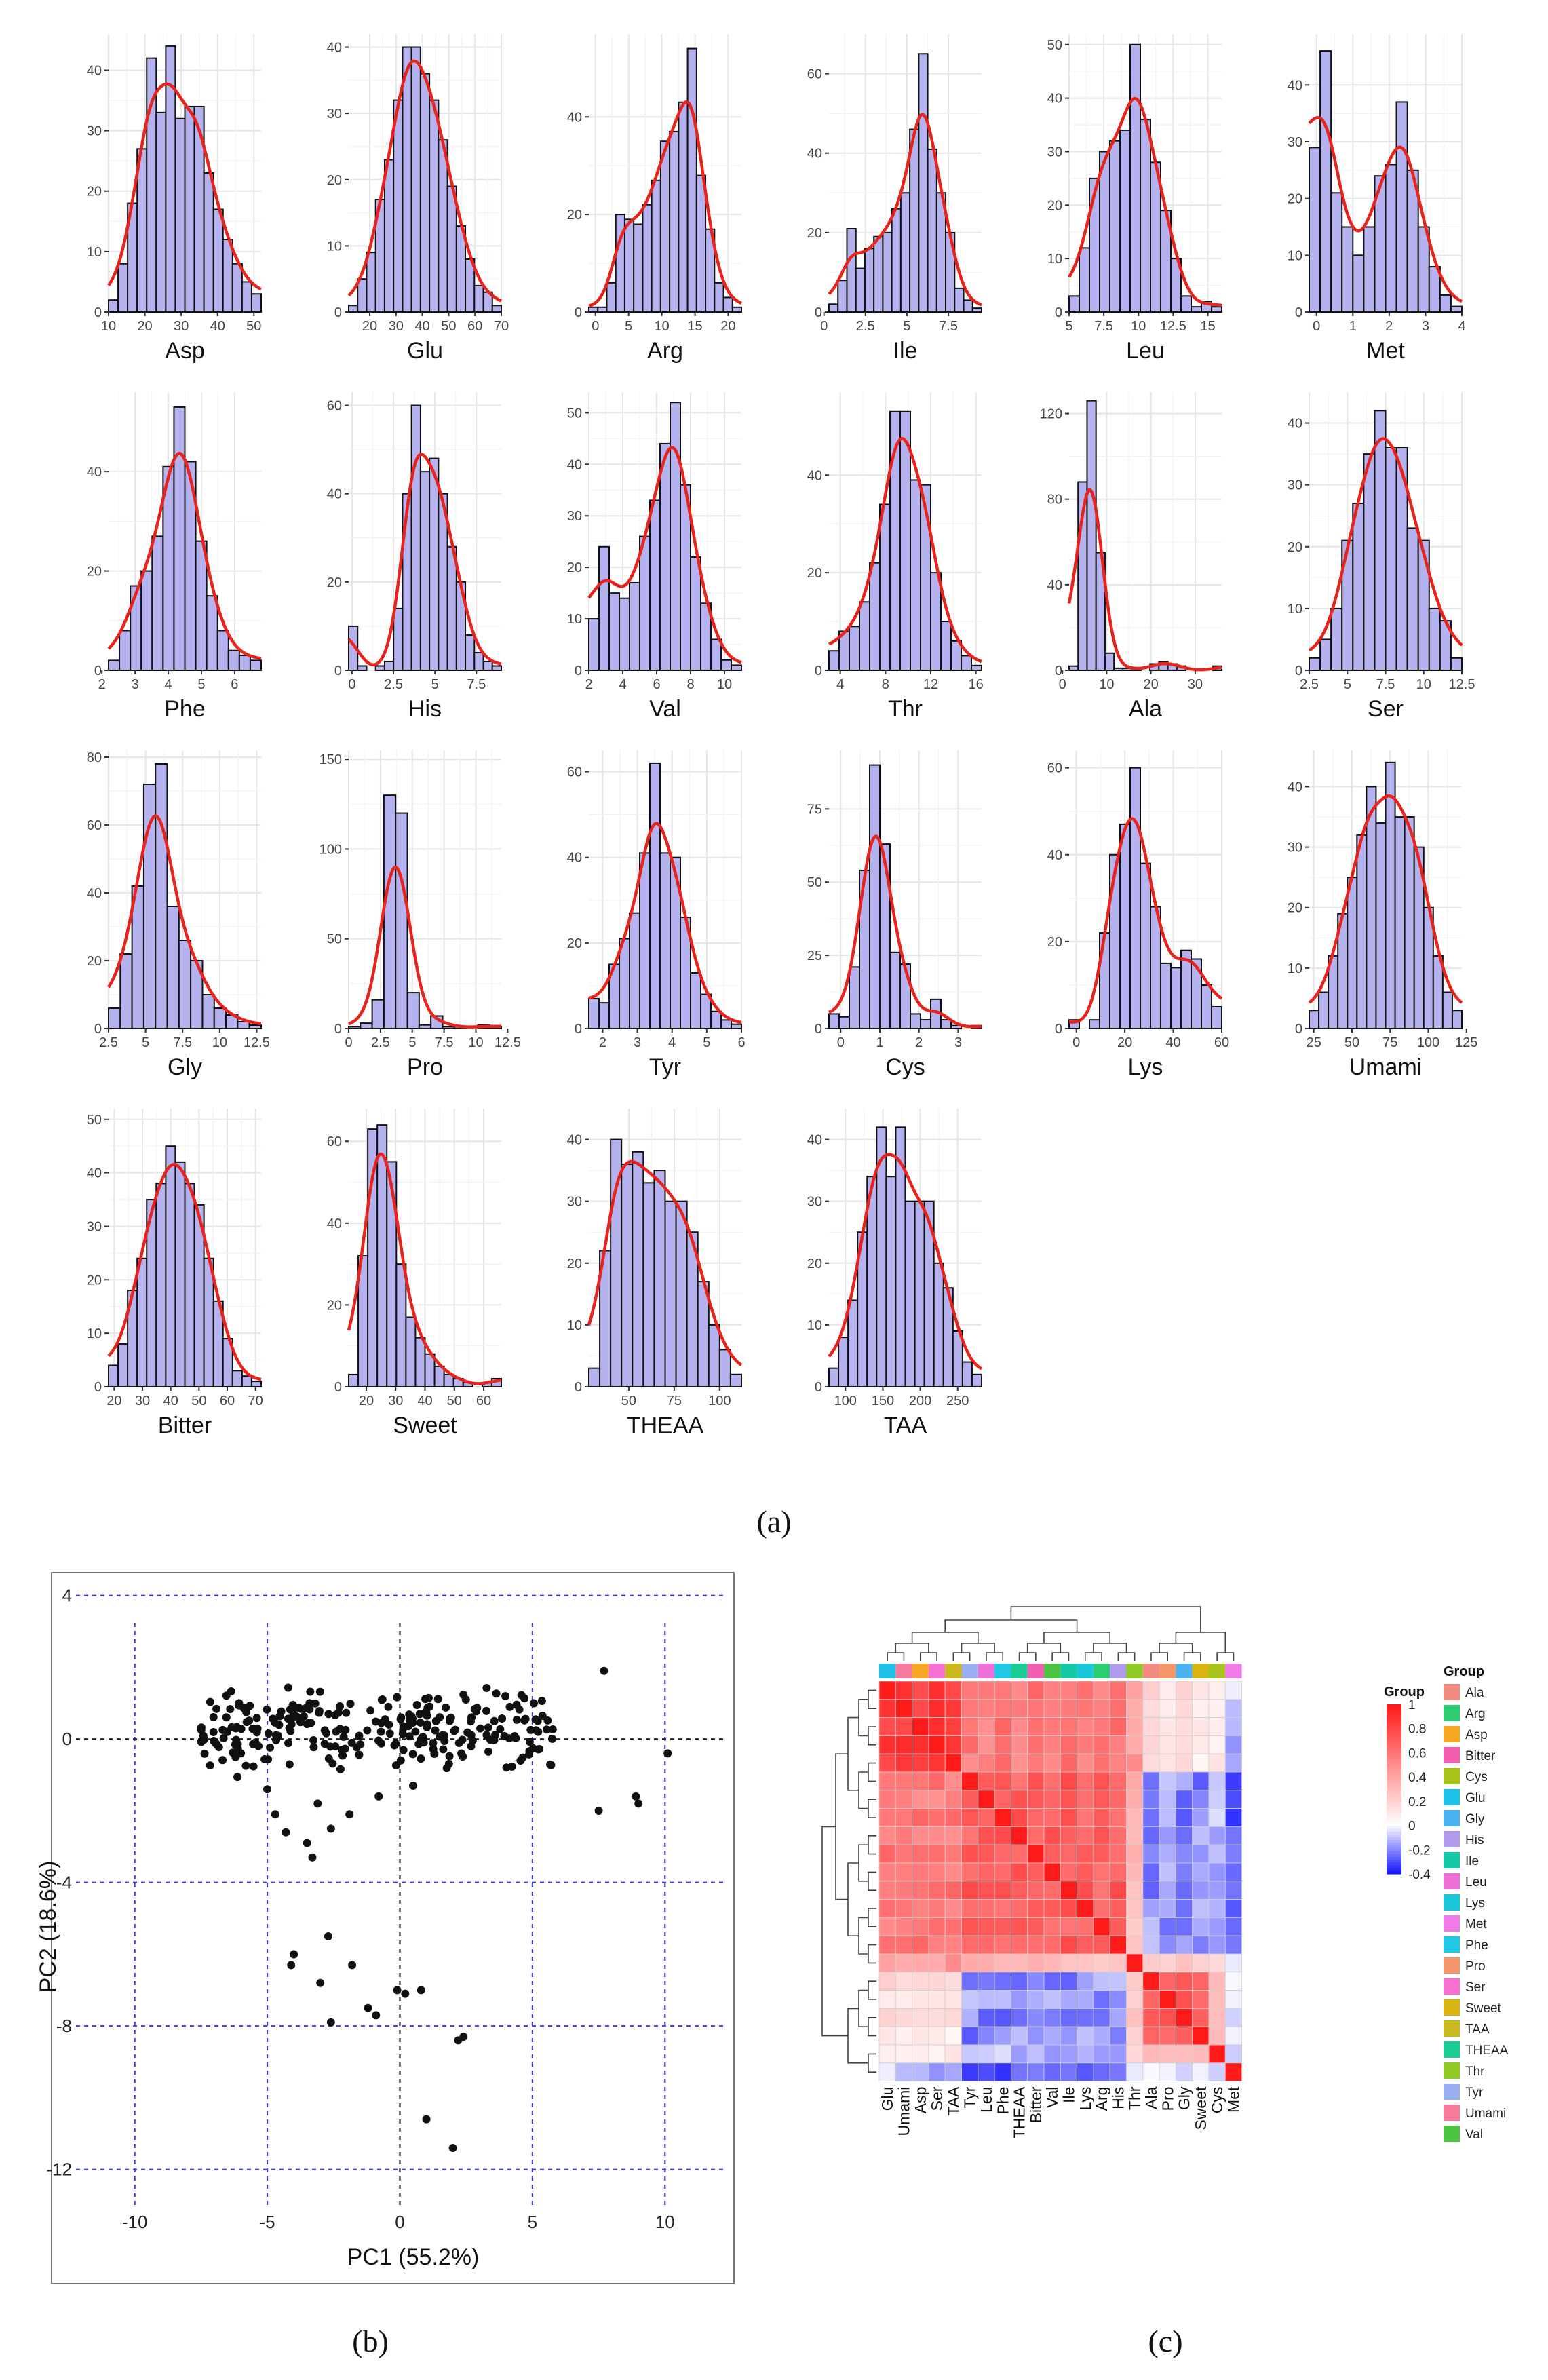 The height and width of the screenshot is (2380, 1548). Describe the element at coordinates (887, 2099) in the screenshot. I see `heatmap-col-label: Glu` at that location.